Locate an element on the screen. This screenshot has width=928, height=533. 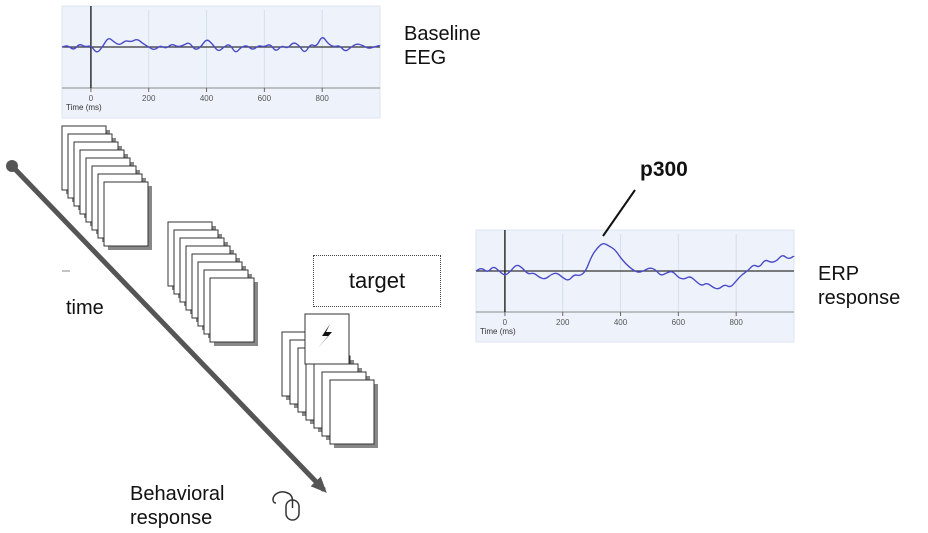
target-card is located at coordinates (327, 339).